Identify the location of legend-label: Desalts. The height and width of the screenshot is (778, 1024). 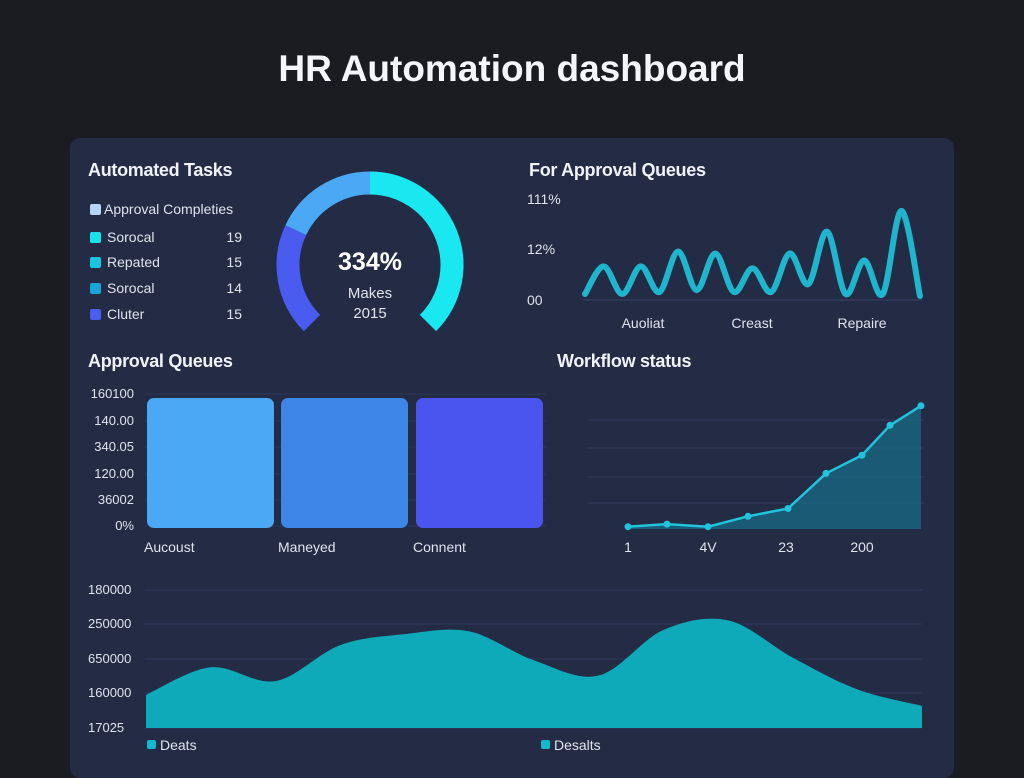
(577, 745).